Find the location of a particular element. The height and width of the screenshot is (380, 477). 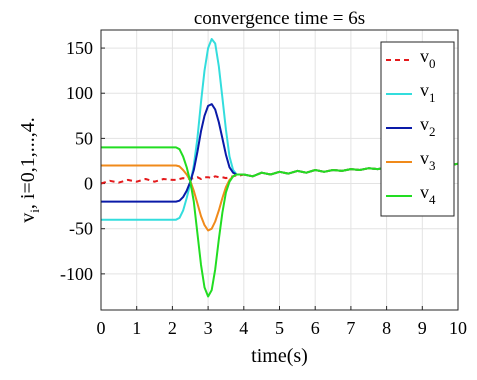

y-tick-label: 0 is located at coordinates (88, 184).